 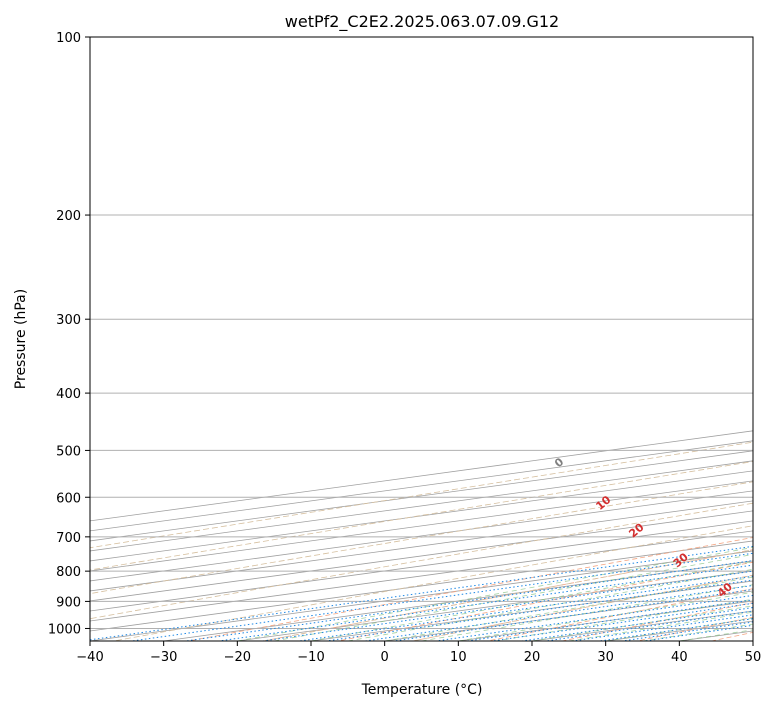 What do you see at coordinates (21, 339) in the screenshot?
I see `y-axis-label: Pressure (hPa)` at bounding box center [21, 339].